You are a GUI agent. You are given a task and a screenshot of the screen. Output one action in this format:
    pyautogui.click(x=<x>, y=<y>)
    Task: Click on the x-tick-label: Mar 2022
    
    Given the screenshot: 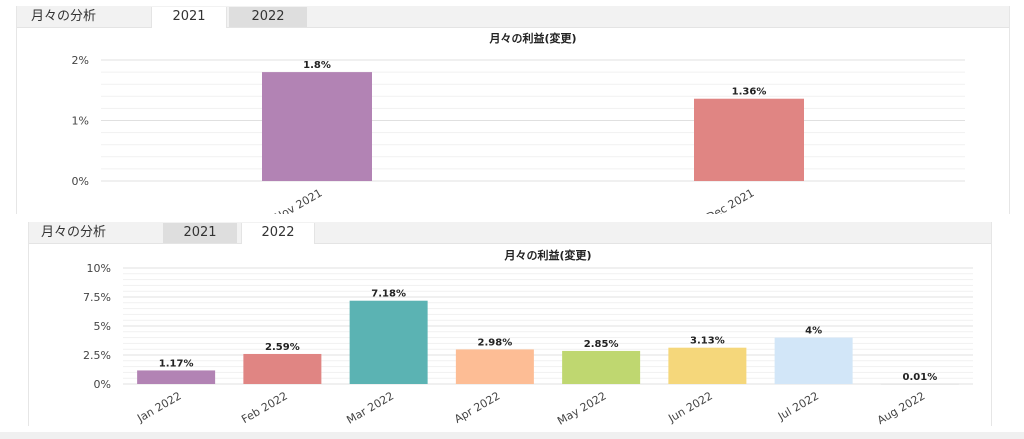 What is the action you would take?
    pyautogui.click(x=370, y=407)
    